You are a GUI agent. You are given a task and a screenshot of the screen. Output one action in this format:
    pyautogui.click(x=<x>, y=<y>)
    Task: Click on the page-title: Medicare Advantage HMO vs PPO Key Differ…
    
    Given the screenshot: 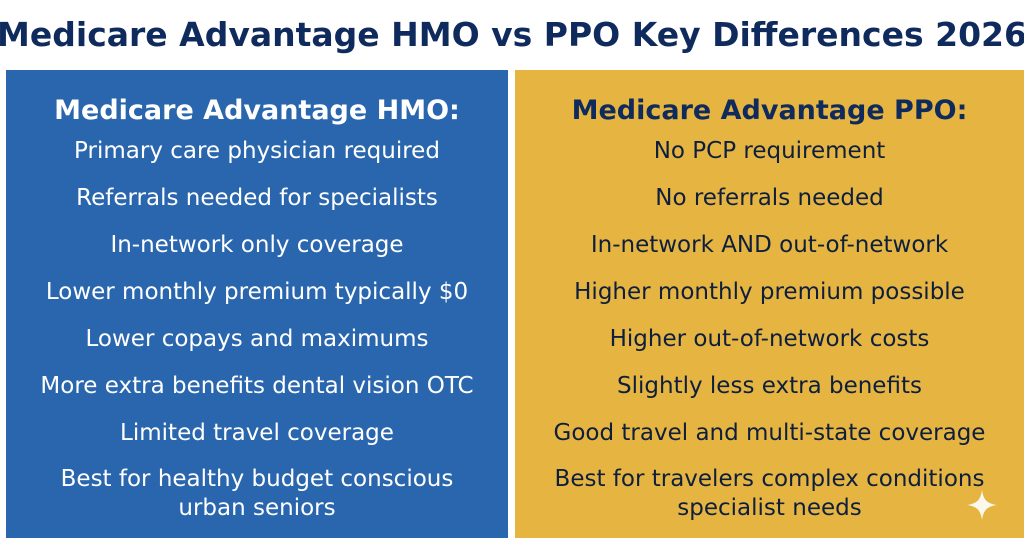 What is the action you would take?
    pyautogui.click(x=512, y=34)
    